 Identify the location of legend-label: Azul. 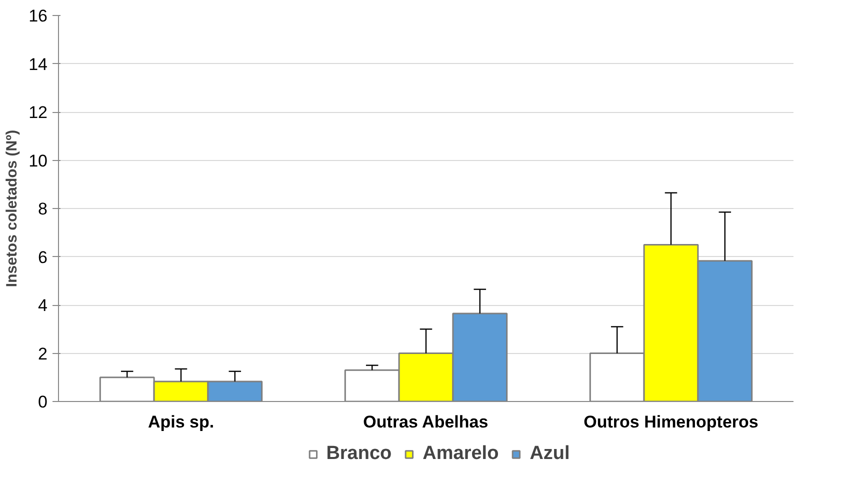
(550, 454).